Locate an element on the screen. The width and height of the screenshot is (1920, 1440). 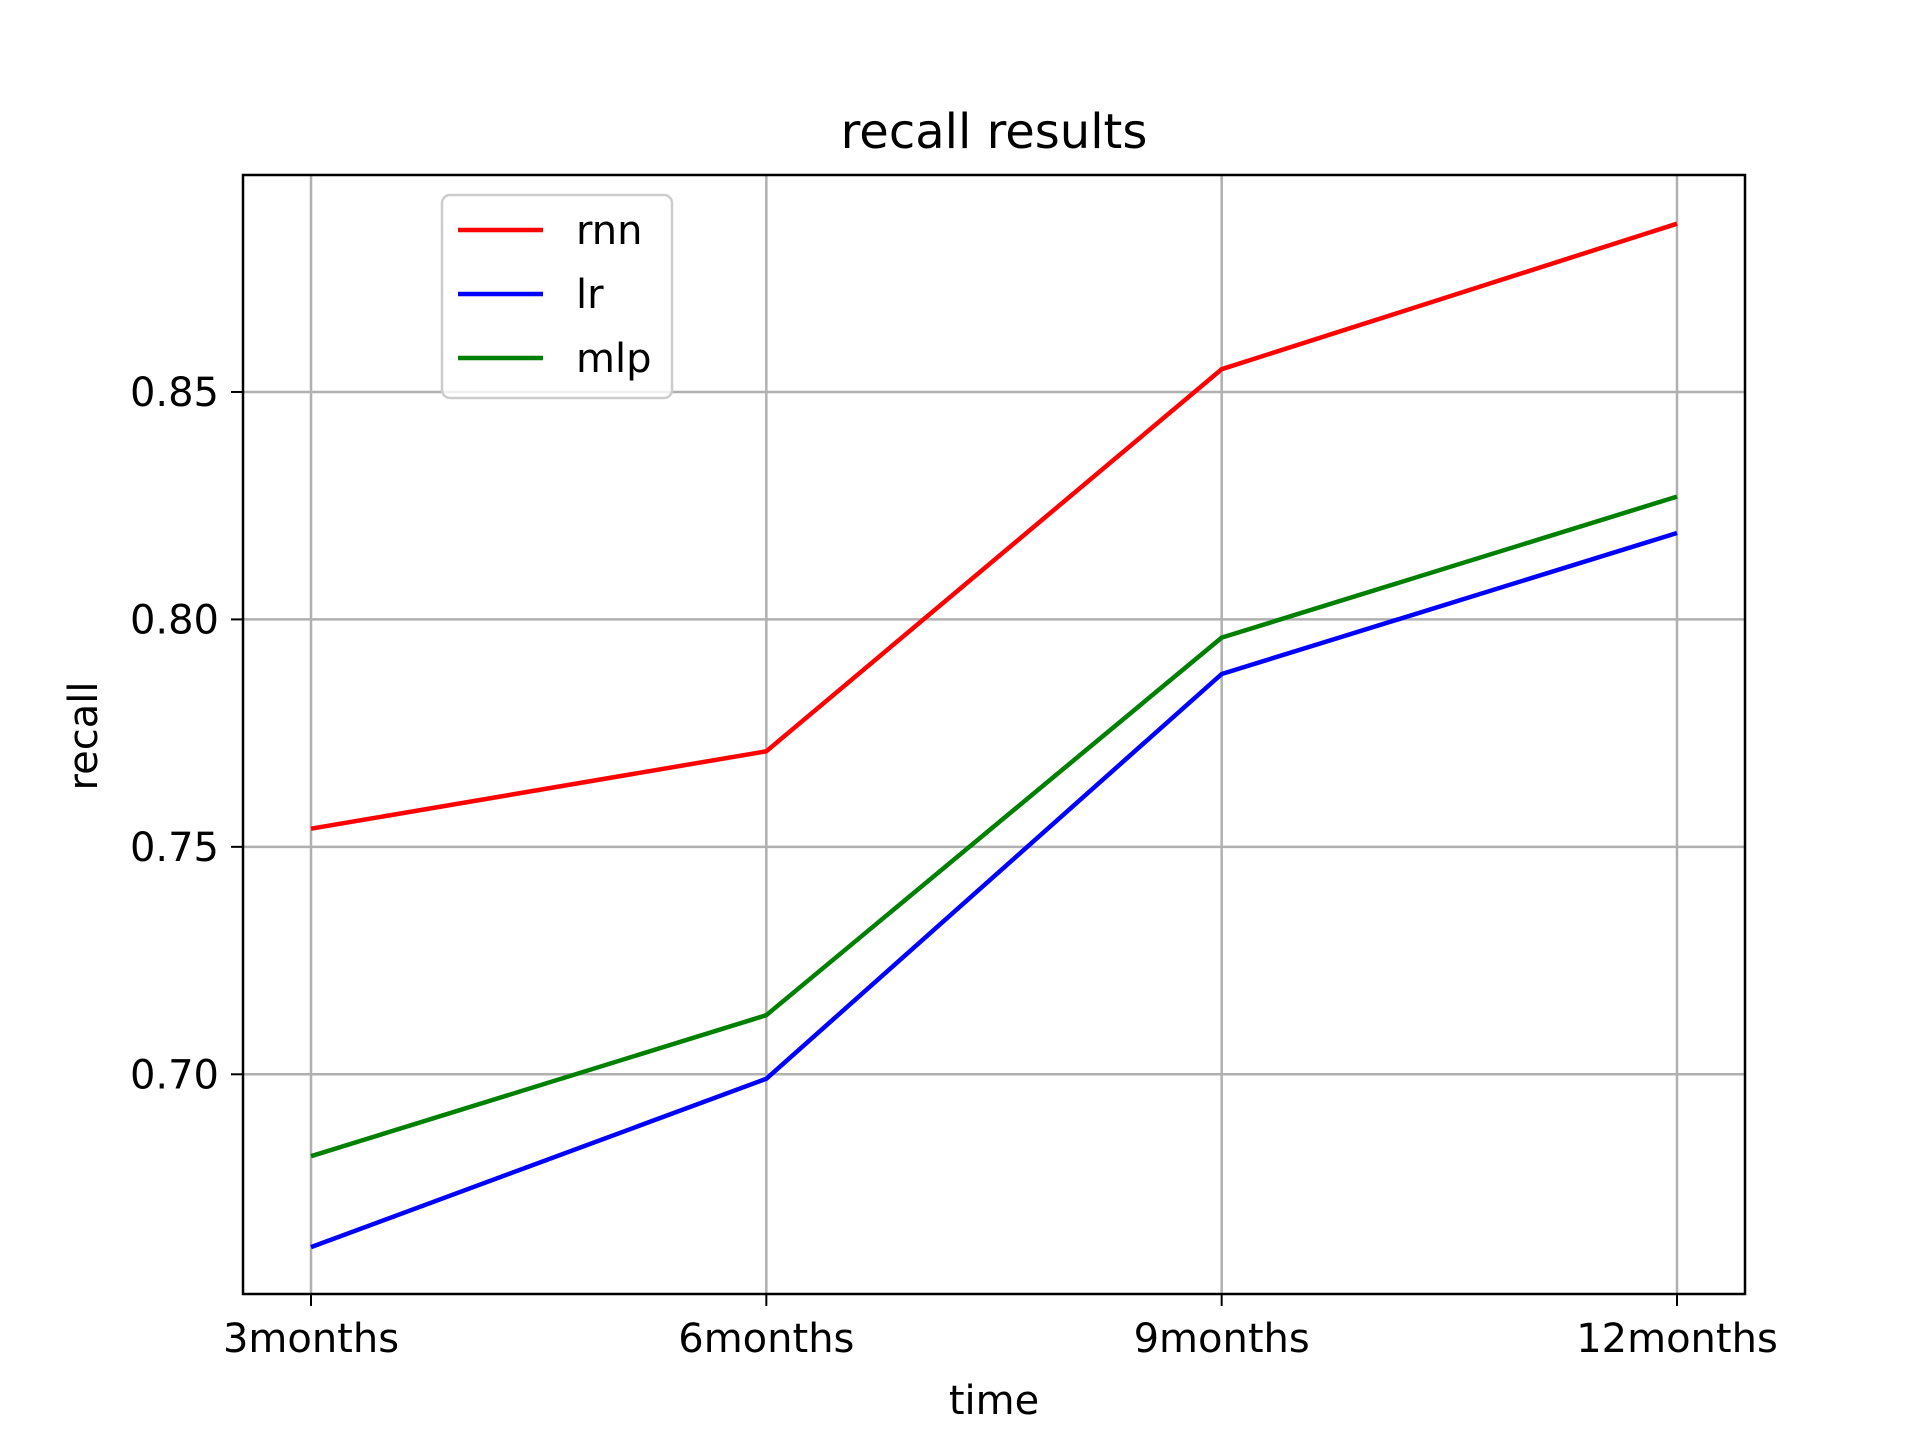
legend-box is located at coordinates (557, 296).